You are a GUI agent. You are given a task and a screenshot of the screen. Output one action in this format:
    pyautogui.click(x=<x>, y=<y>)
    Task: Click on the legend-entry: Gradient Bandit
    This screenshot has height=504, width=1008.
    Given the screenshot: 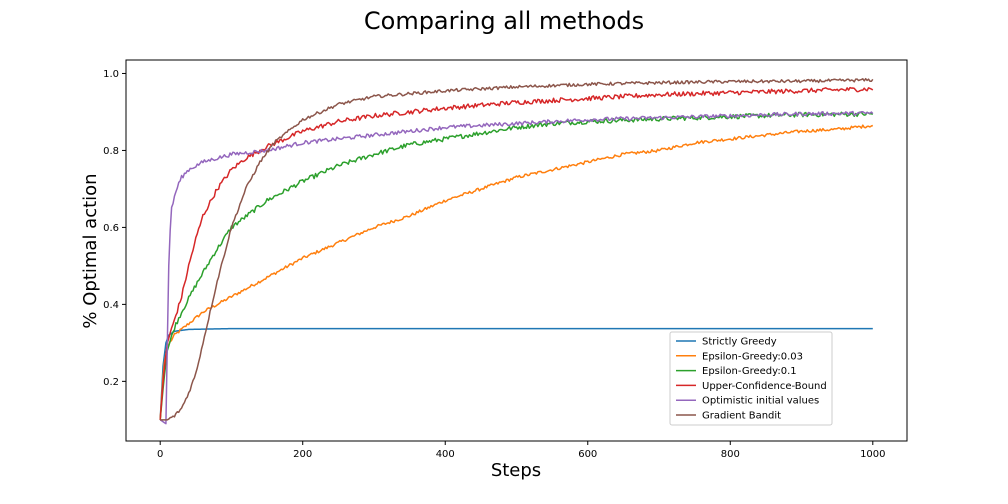 What is the action you would take?
    pyautogui.click(x=741, y=416)
    